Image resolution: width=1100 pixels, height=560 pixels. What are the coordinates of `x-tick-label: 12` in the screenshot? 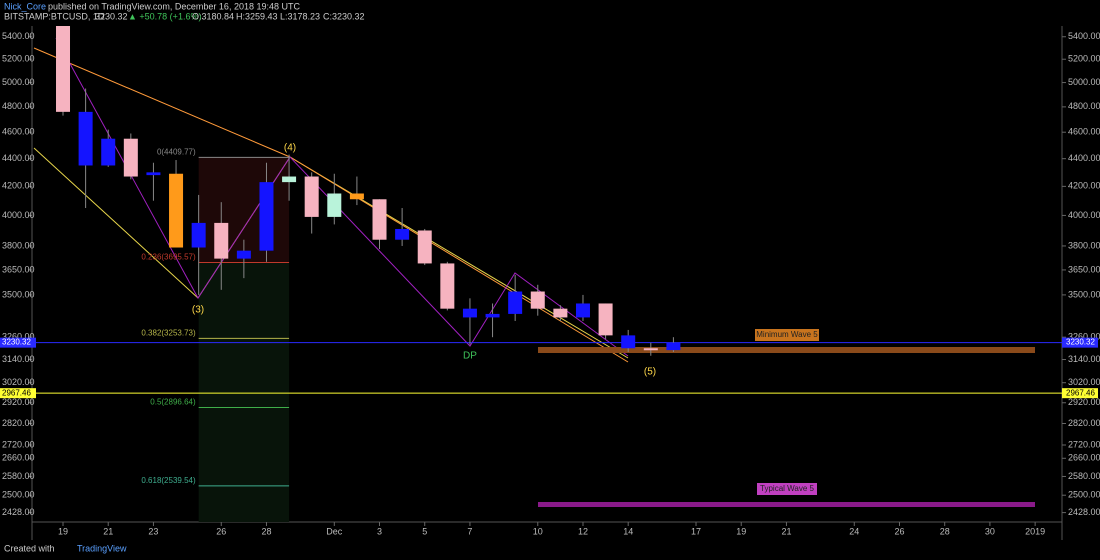 It's located at (583, 531).